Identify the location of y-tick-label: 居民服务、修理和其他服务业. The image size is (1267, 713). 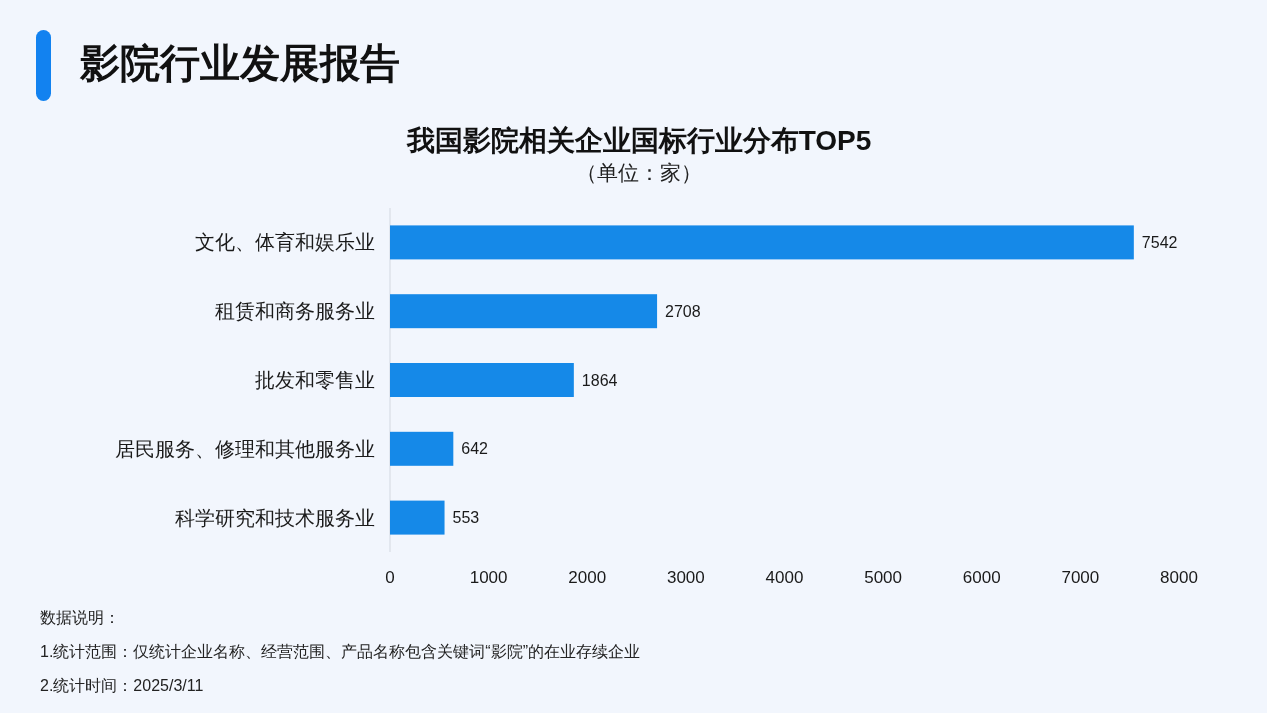
(245, 448).